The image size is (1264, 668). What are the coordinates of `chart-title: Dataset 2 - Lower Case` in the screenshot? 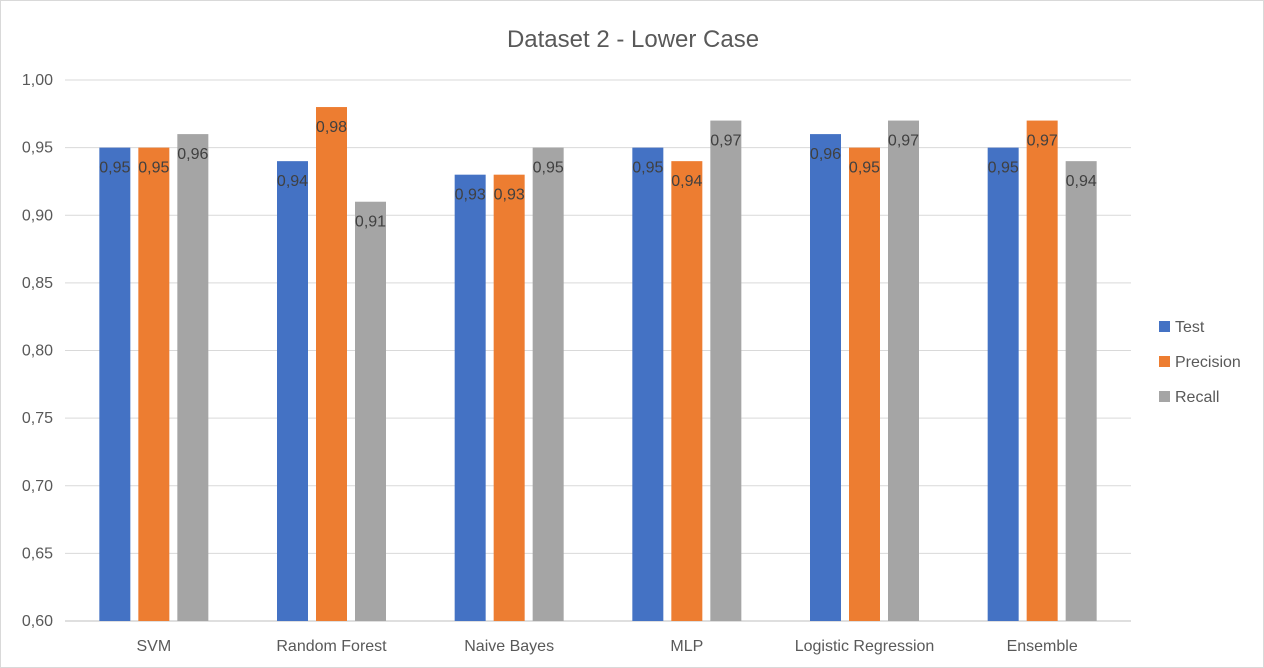 It's located at (633, 39).